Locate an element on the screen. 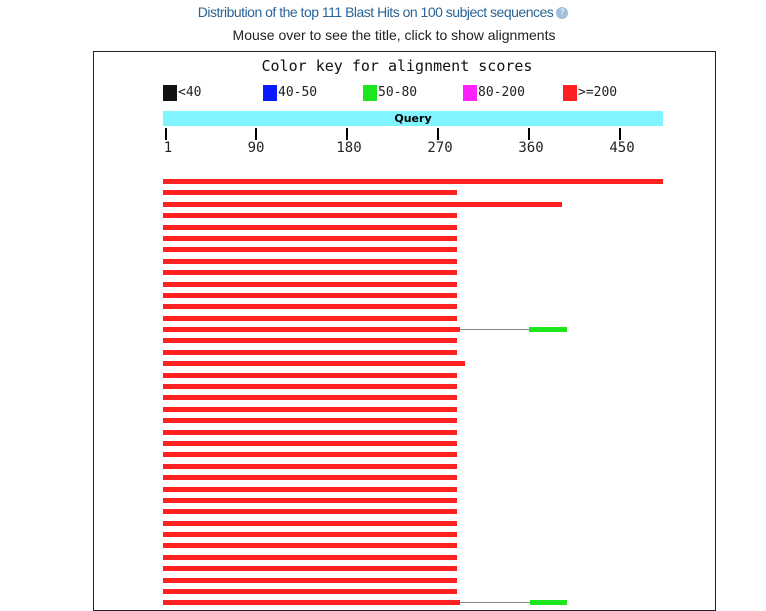 The width and height of the screenshot is (766, 611). axis-tick-label: 360 is located at coordinates (531, 148).